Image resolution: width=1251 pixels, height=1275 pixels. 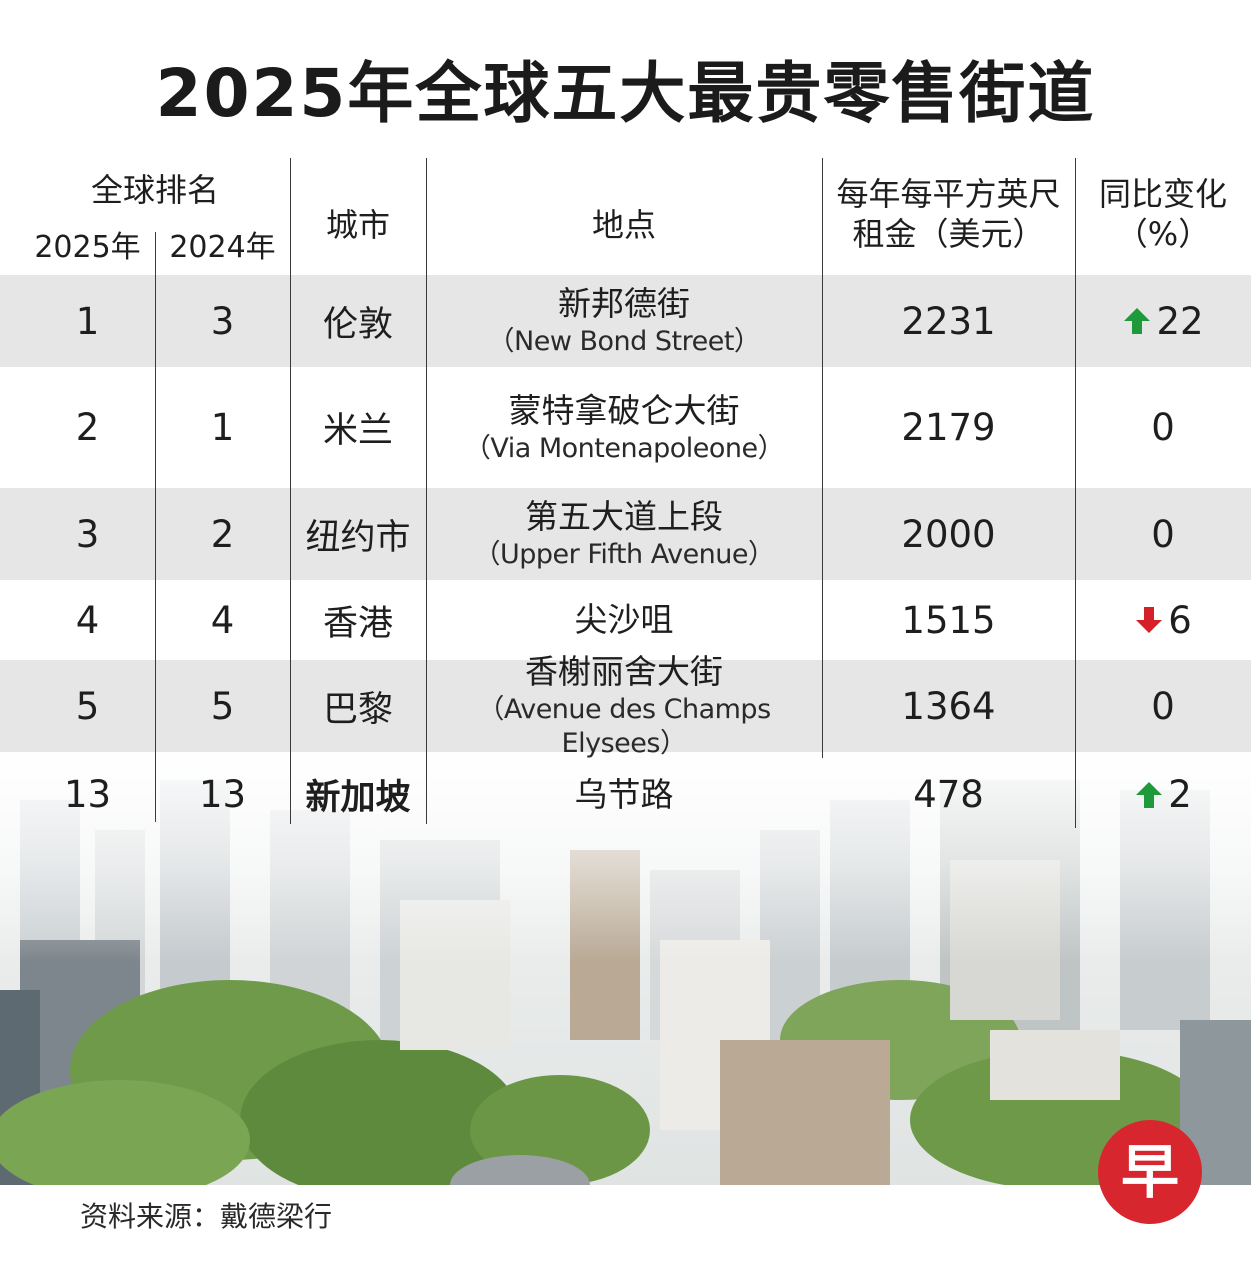 I want to click on rank-2024-cell: 4, so click(x=222, y=620).